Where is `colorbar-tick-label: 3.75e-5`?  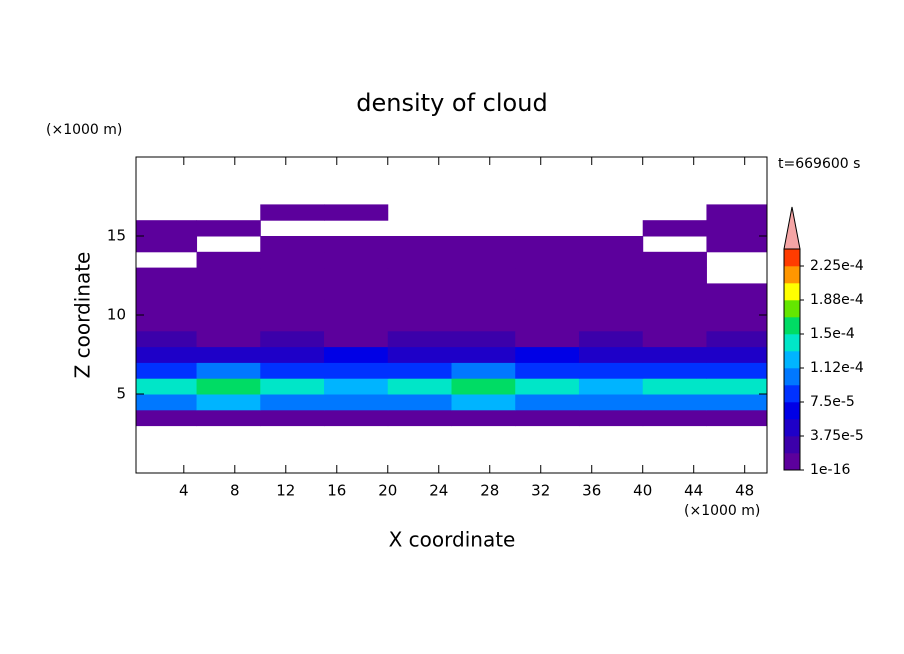
colorbar-tick-label: 3.75e-5 is located at coordinates (837, 436).